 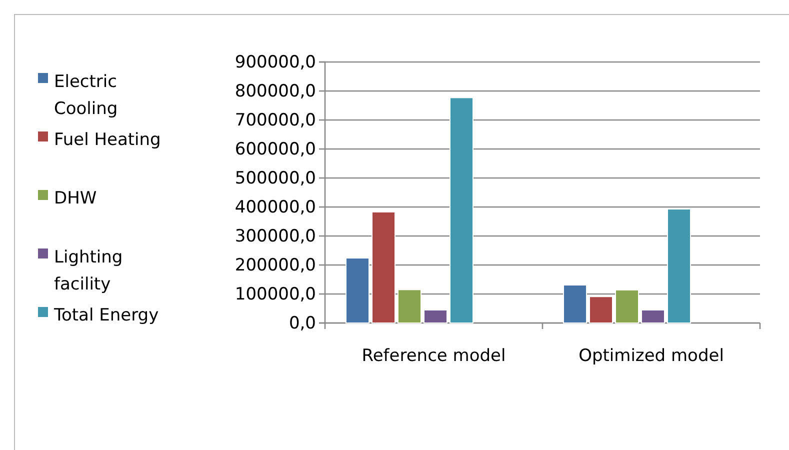 What do you see at coordinates (275, 120) in the screenshot?
I see `y-tick-label: 700000,0` at bounding box center [275, 120].